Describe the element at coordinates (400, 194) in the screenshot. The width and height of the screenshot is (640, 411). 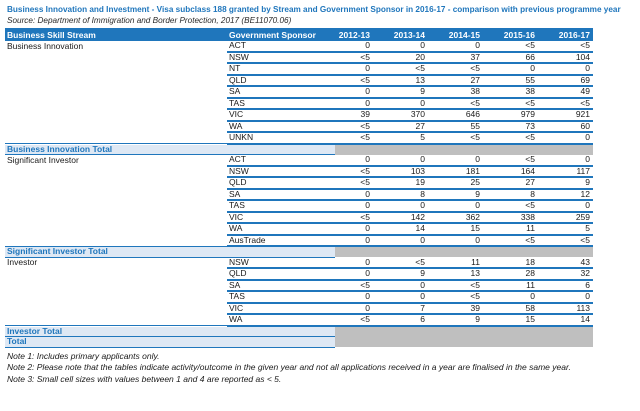
I see `value-cell: 8` at that location.